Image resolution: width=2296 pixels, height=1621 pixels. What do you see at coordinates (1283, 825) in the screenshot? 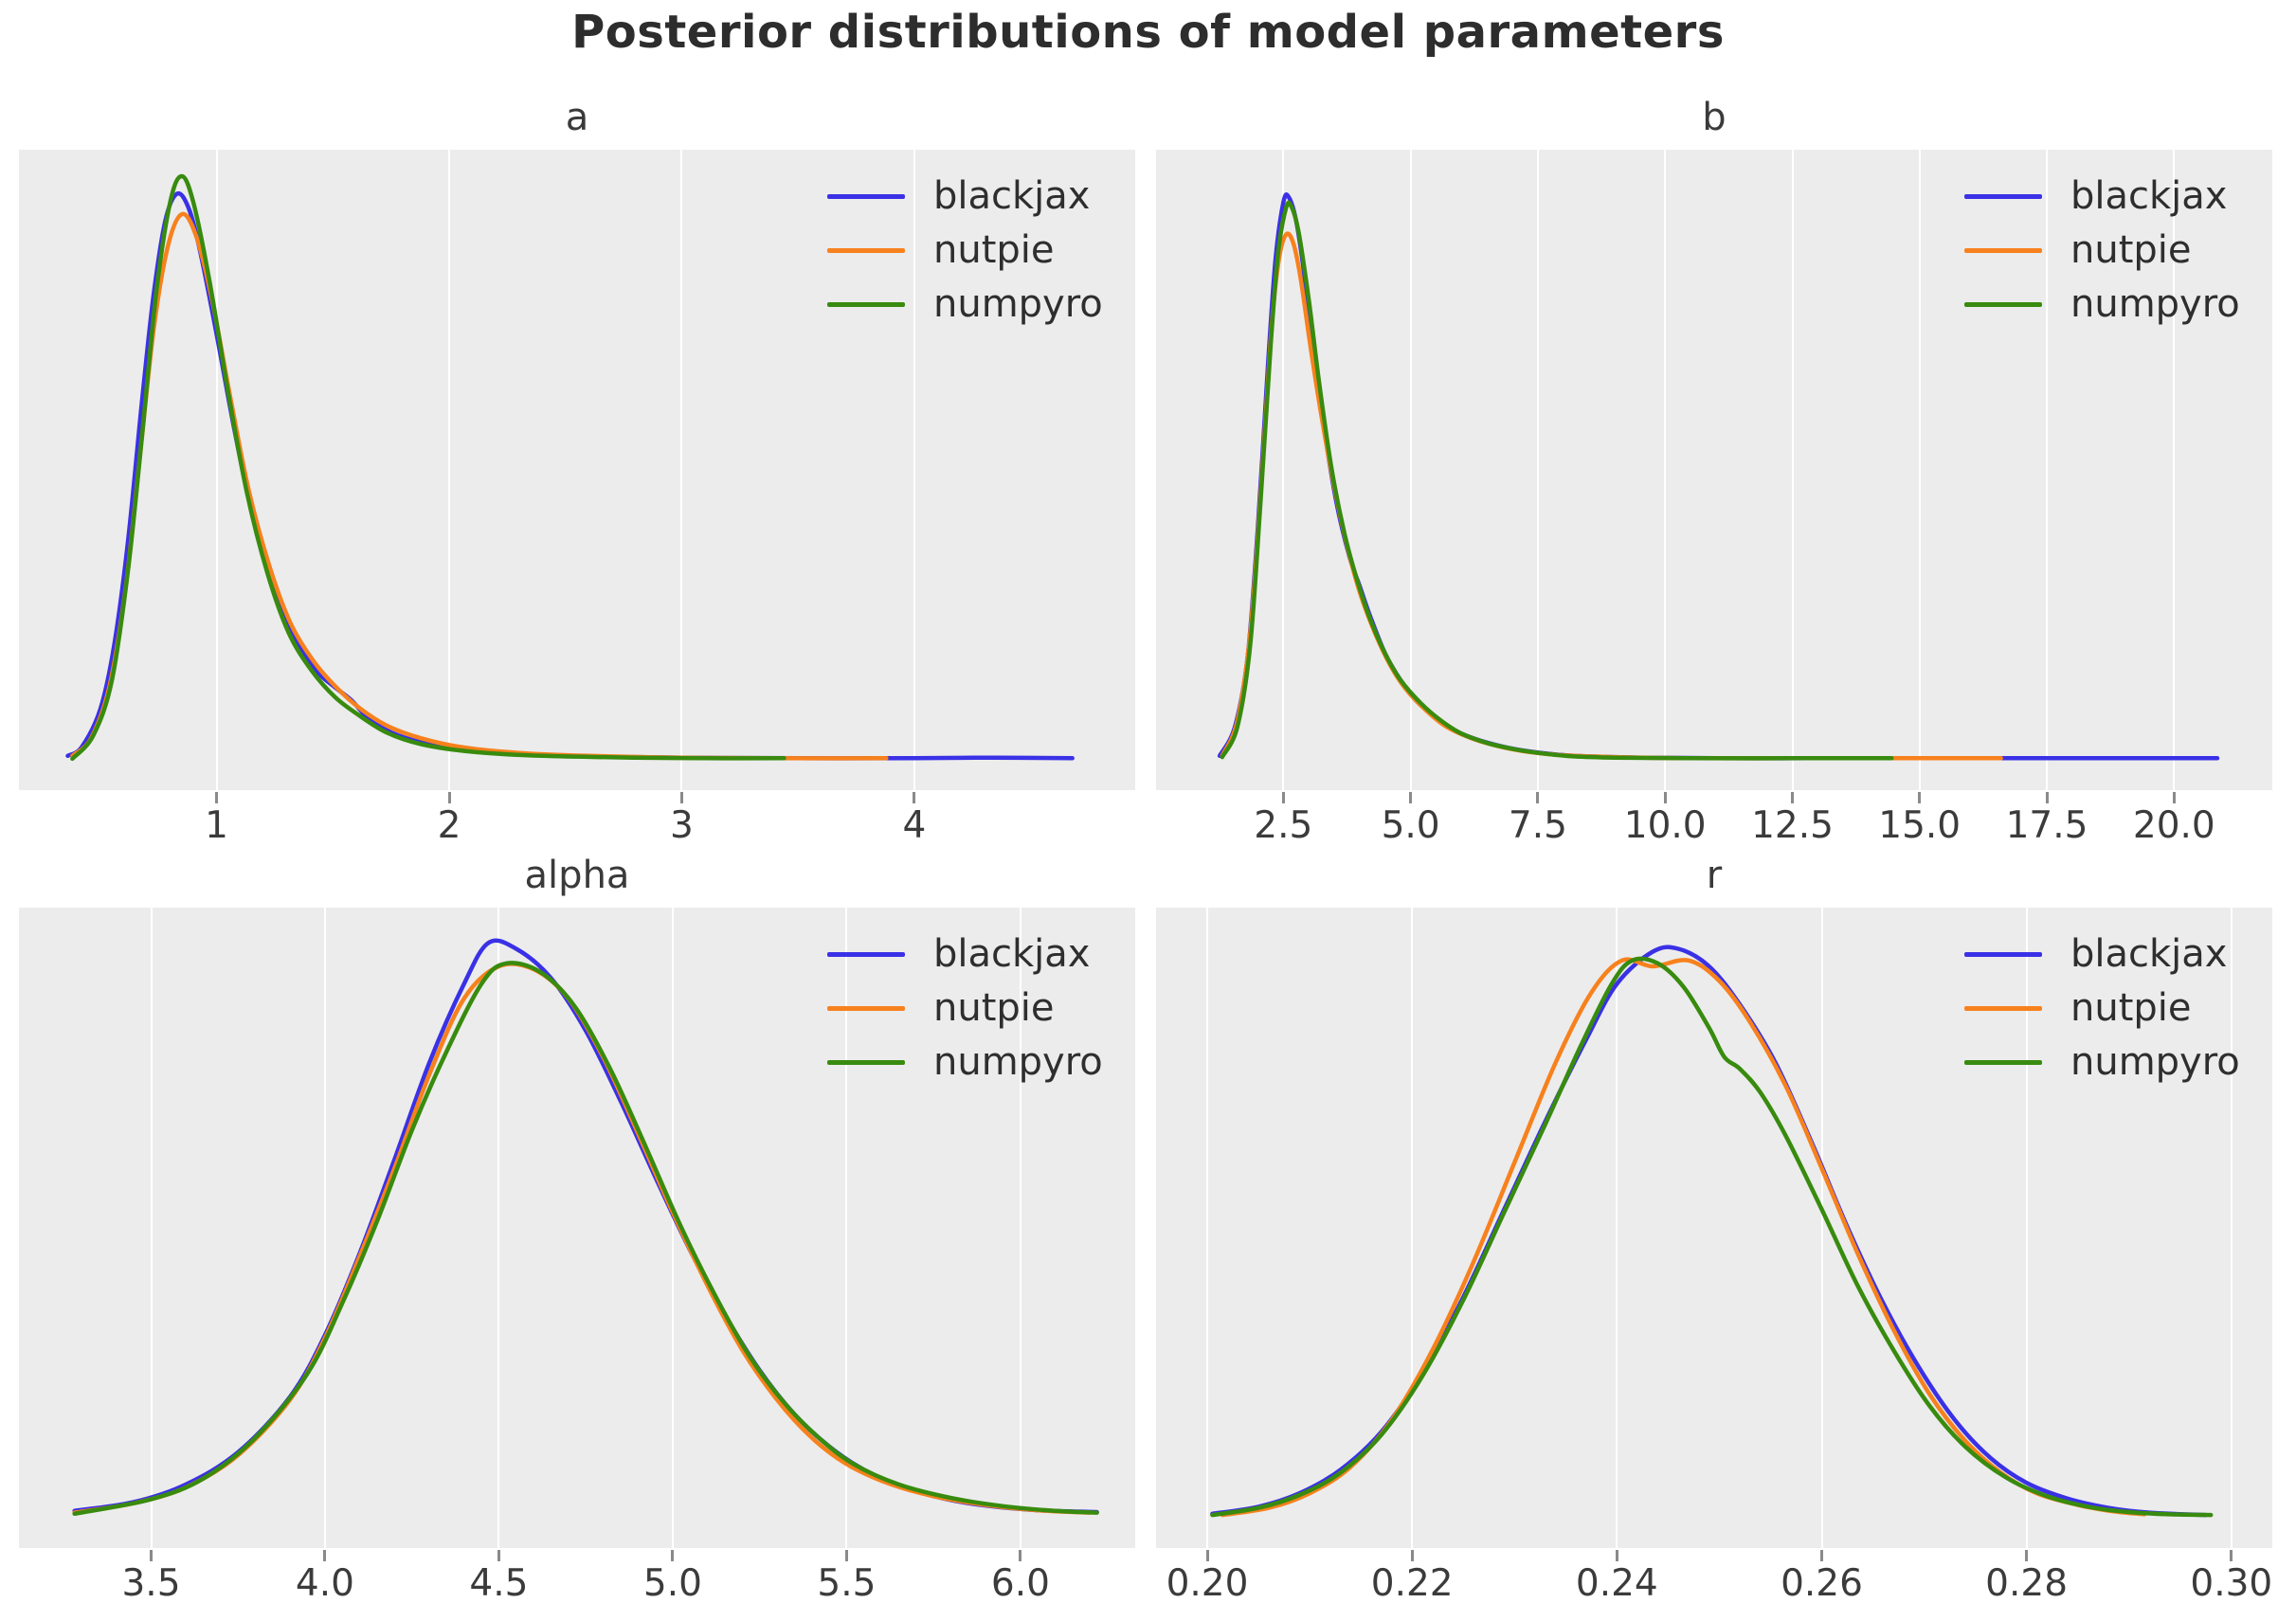
I see `xtick-label-2.5: 2.5` at bounding box center [1283, 825].